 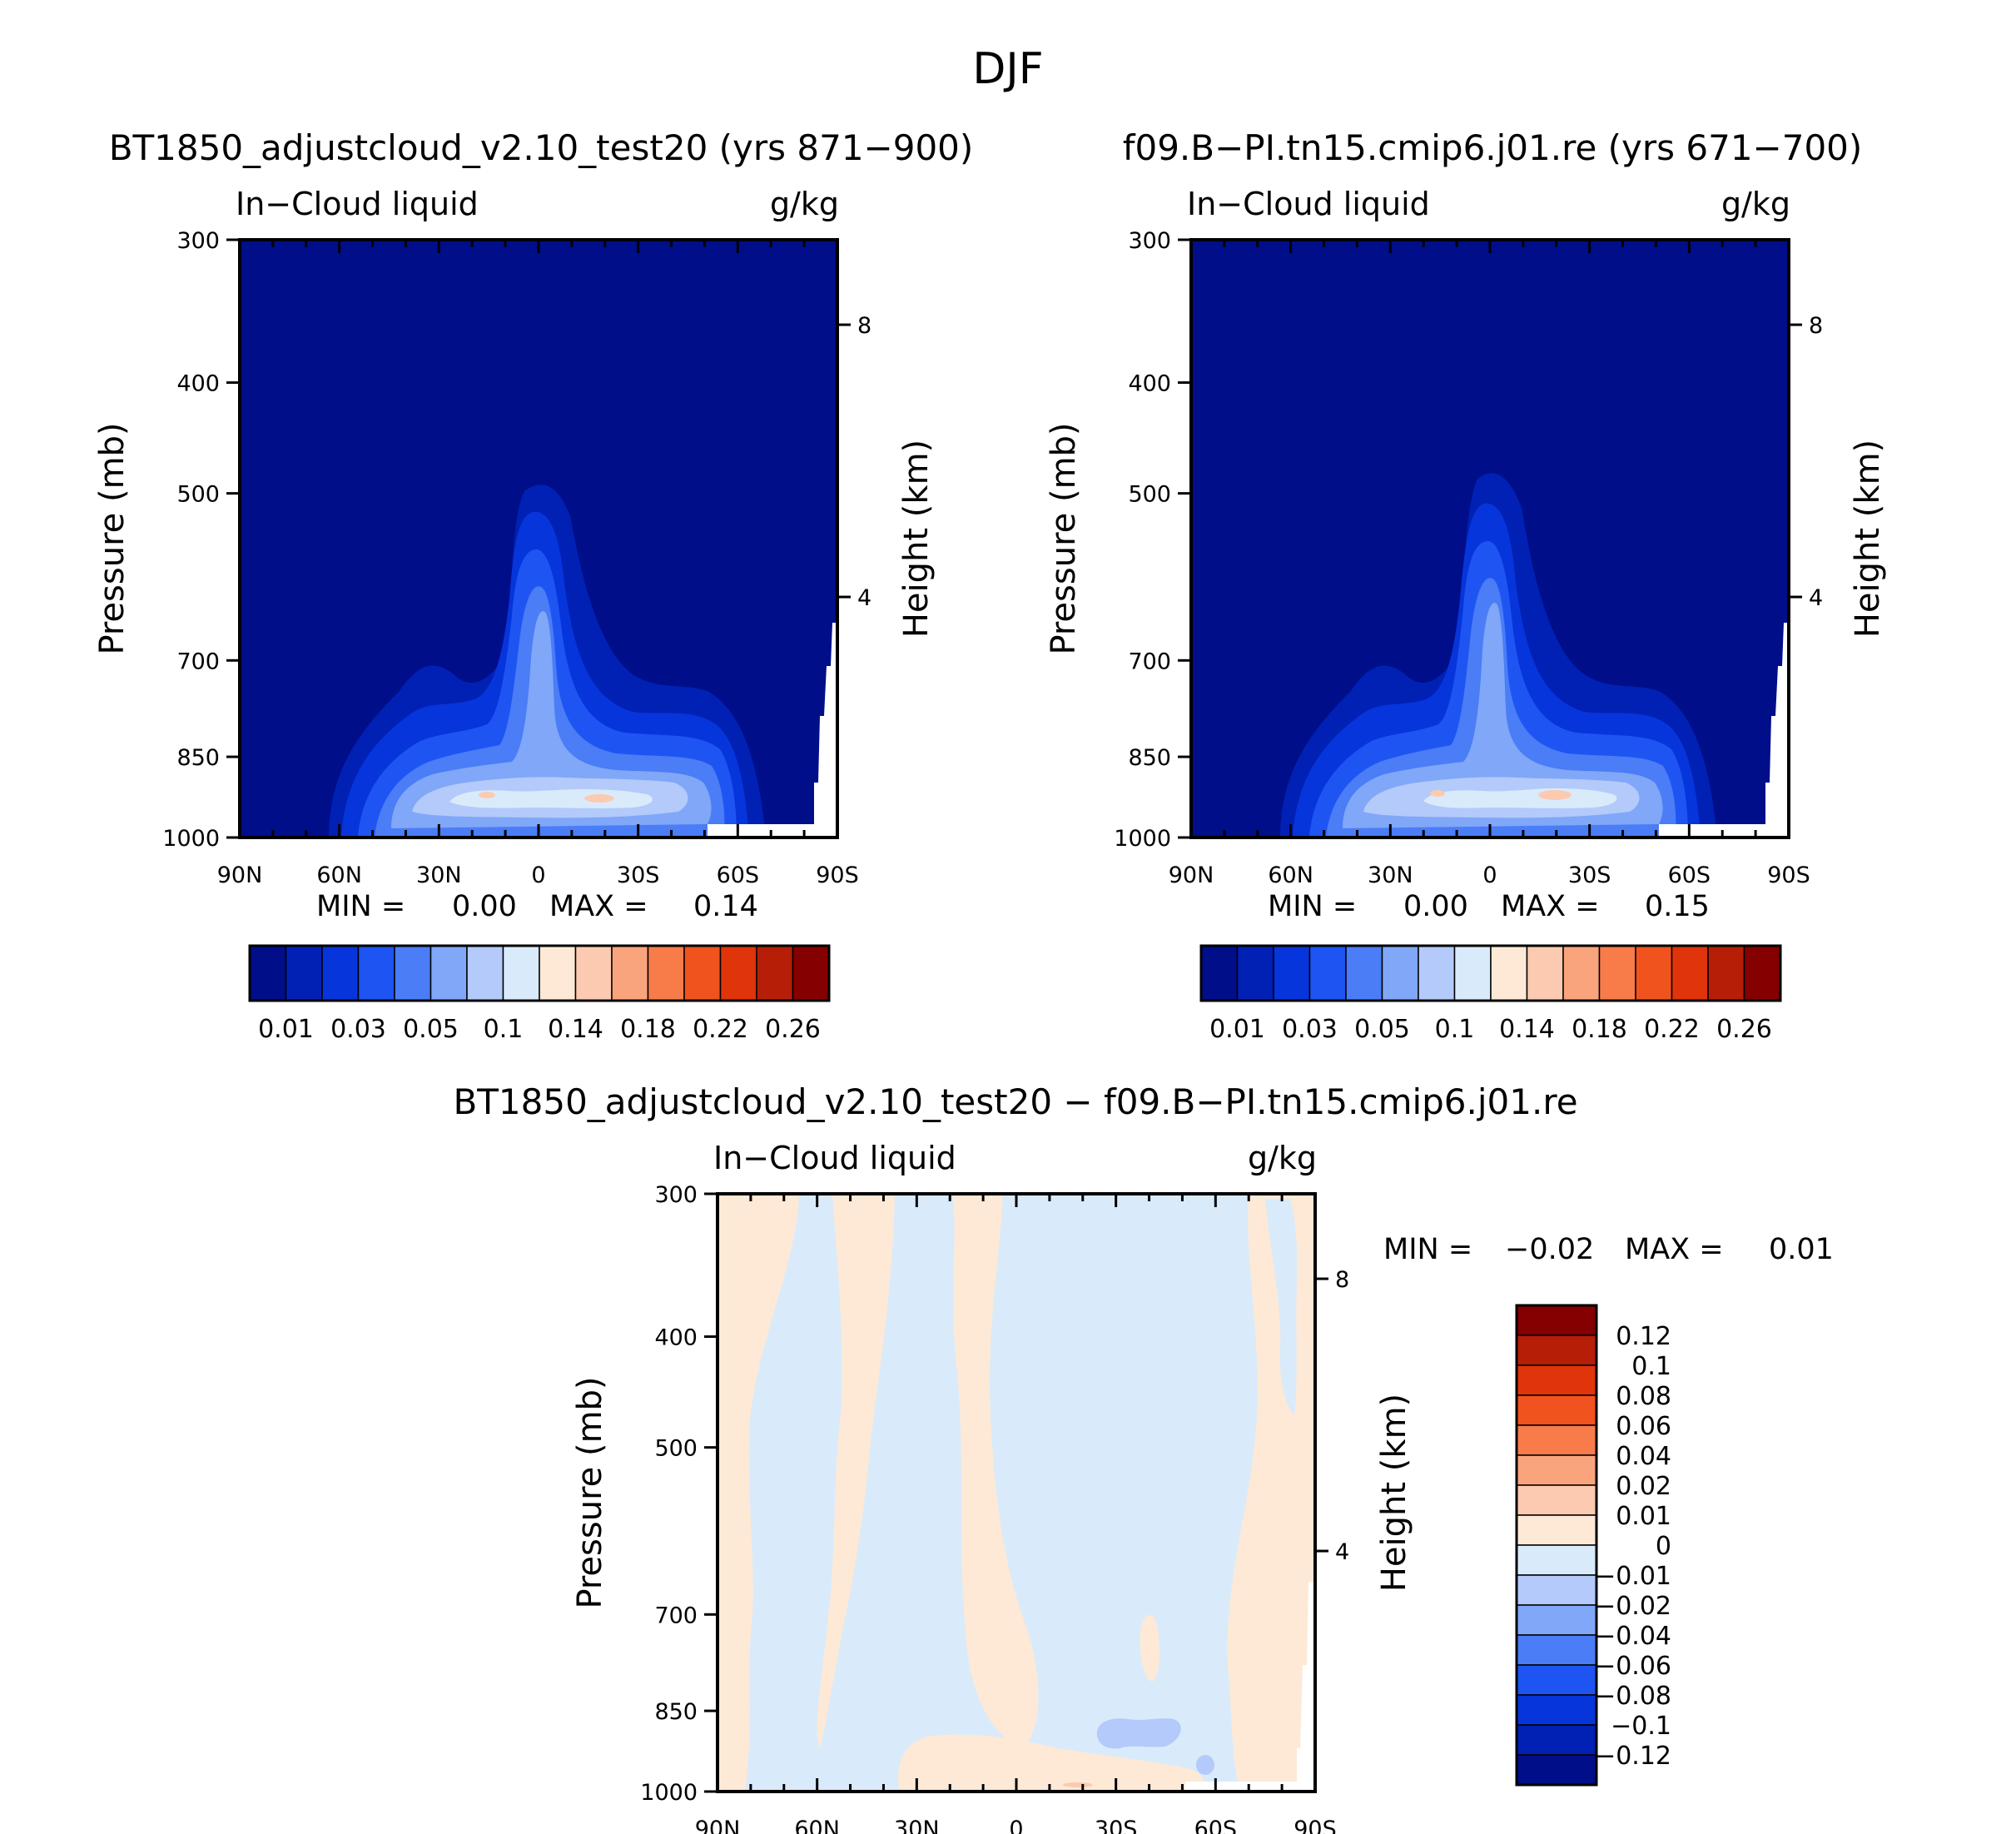 I want to click on colorbar-label: 0.1, so click(x=1455, y=1029).